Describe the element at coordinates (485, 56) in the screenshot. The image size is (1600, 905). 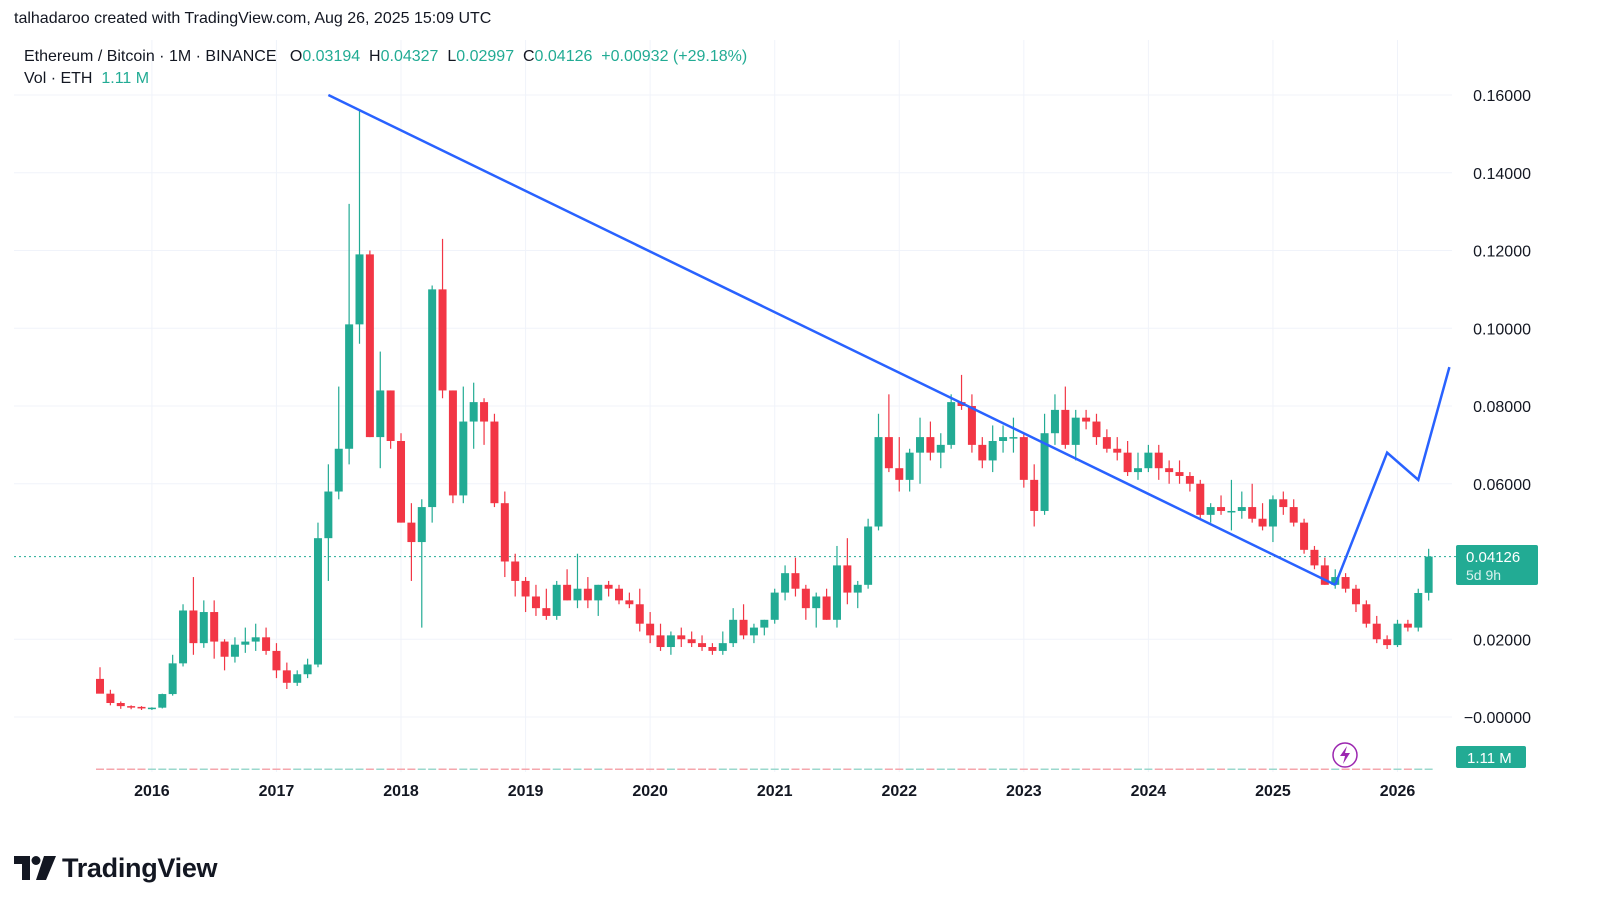
I see `low-value: 0.02997` at that location.